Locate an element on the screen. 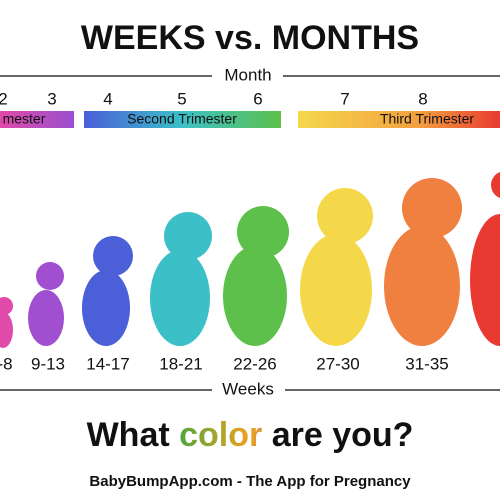 This screenshot has width=500, height=500. trimester: Second Trimester is located at coordinates (182, 119).